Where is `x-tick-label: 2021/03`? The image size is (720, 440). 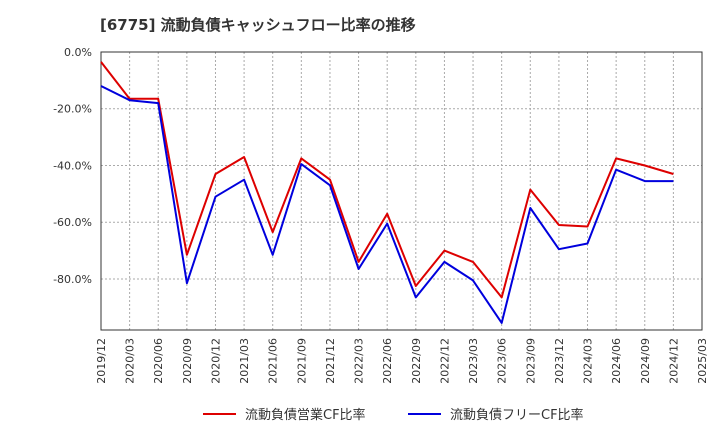 x-tick-label: 2021/03 is located at coordinates (244, 361).